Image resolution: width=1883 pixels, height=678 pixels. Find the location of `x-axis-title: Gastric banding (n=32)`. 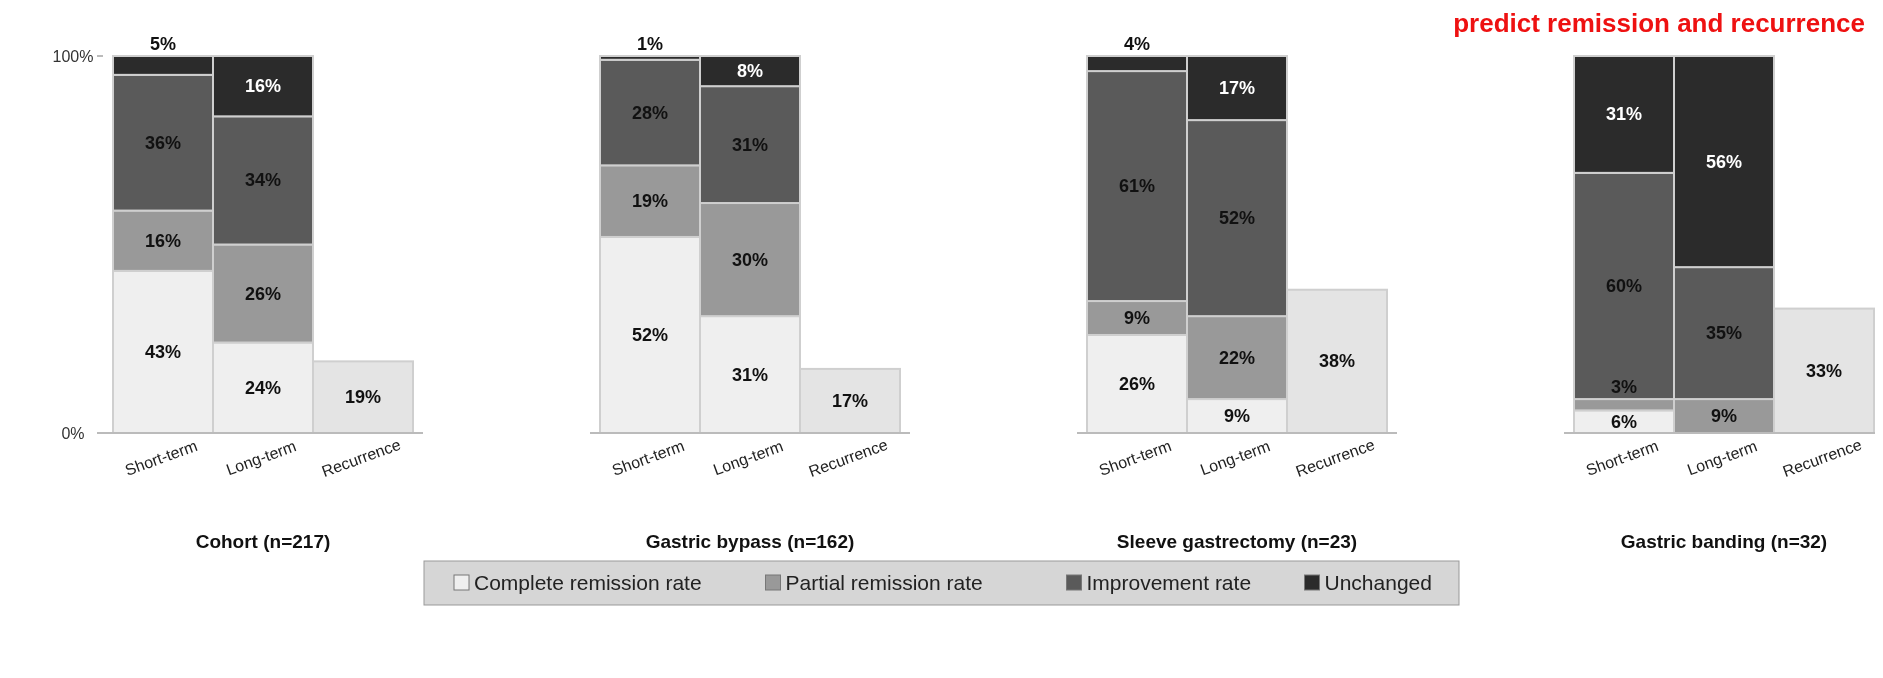

x-axis-title: Gastric banding (n=32) is located at coordinates (1724, 541).